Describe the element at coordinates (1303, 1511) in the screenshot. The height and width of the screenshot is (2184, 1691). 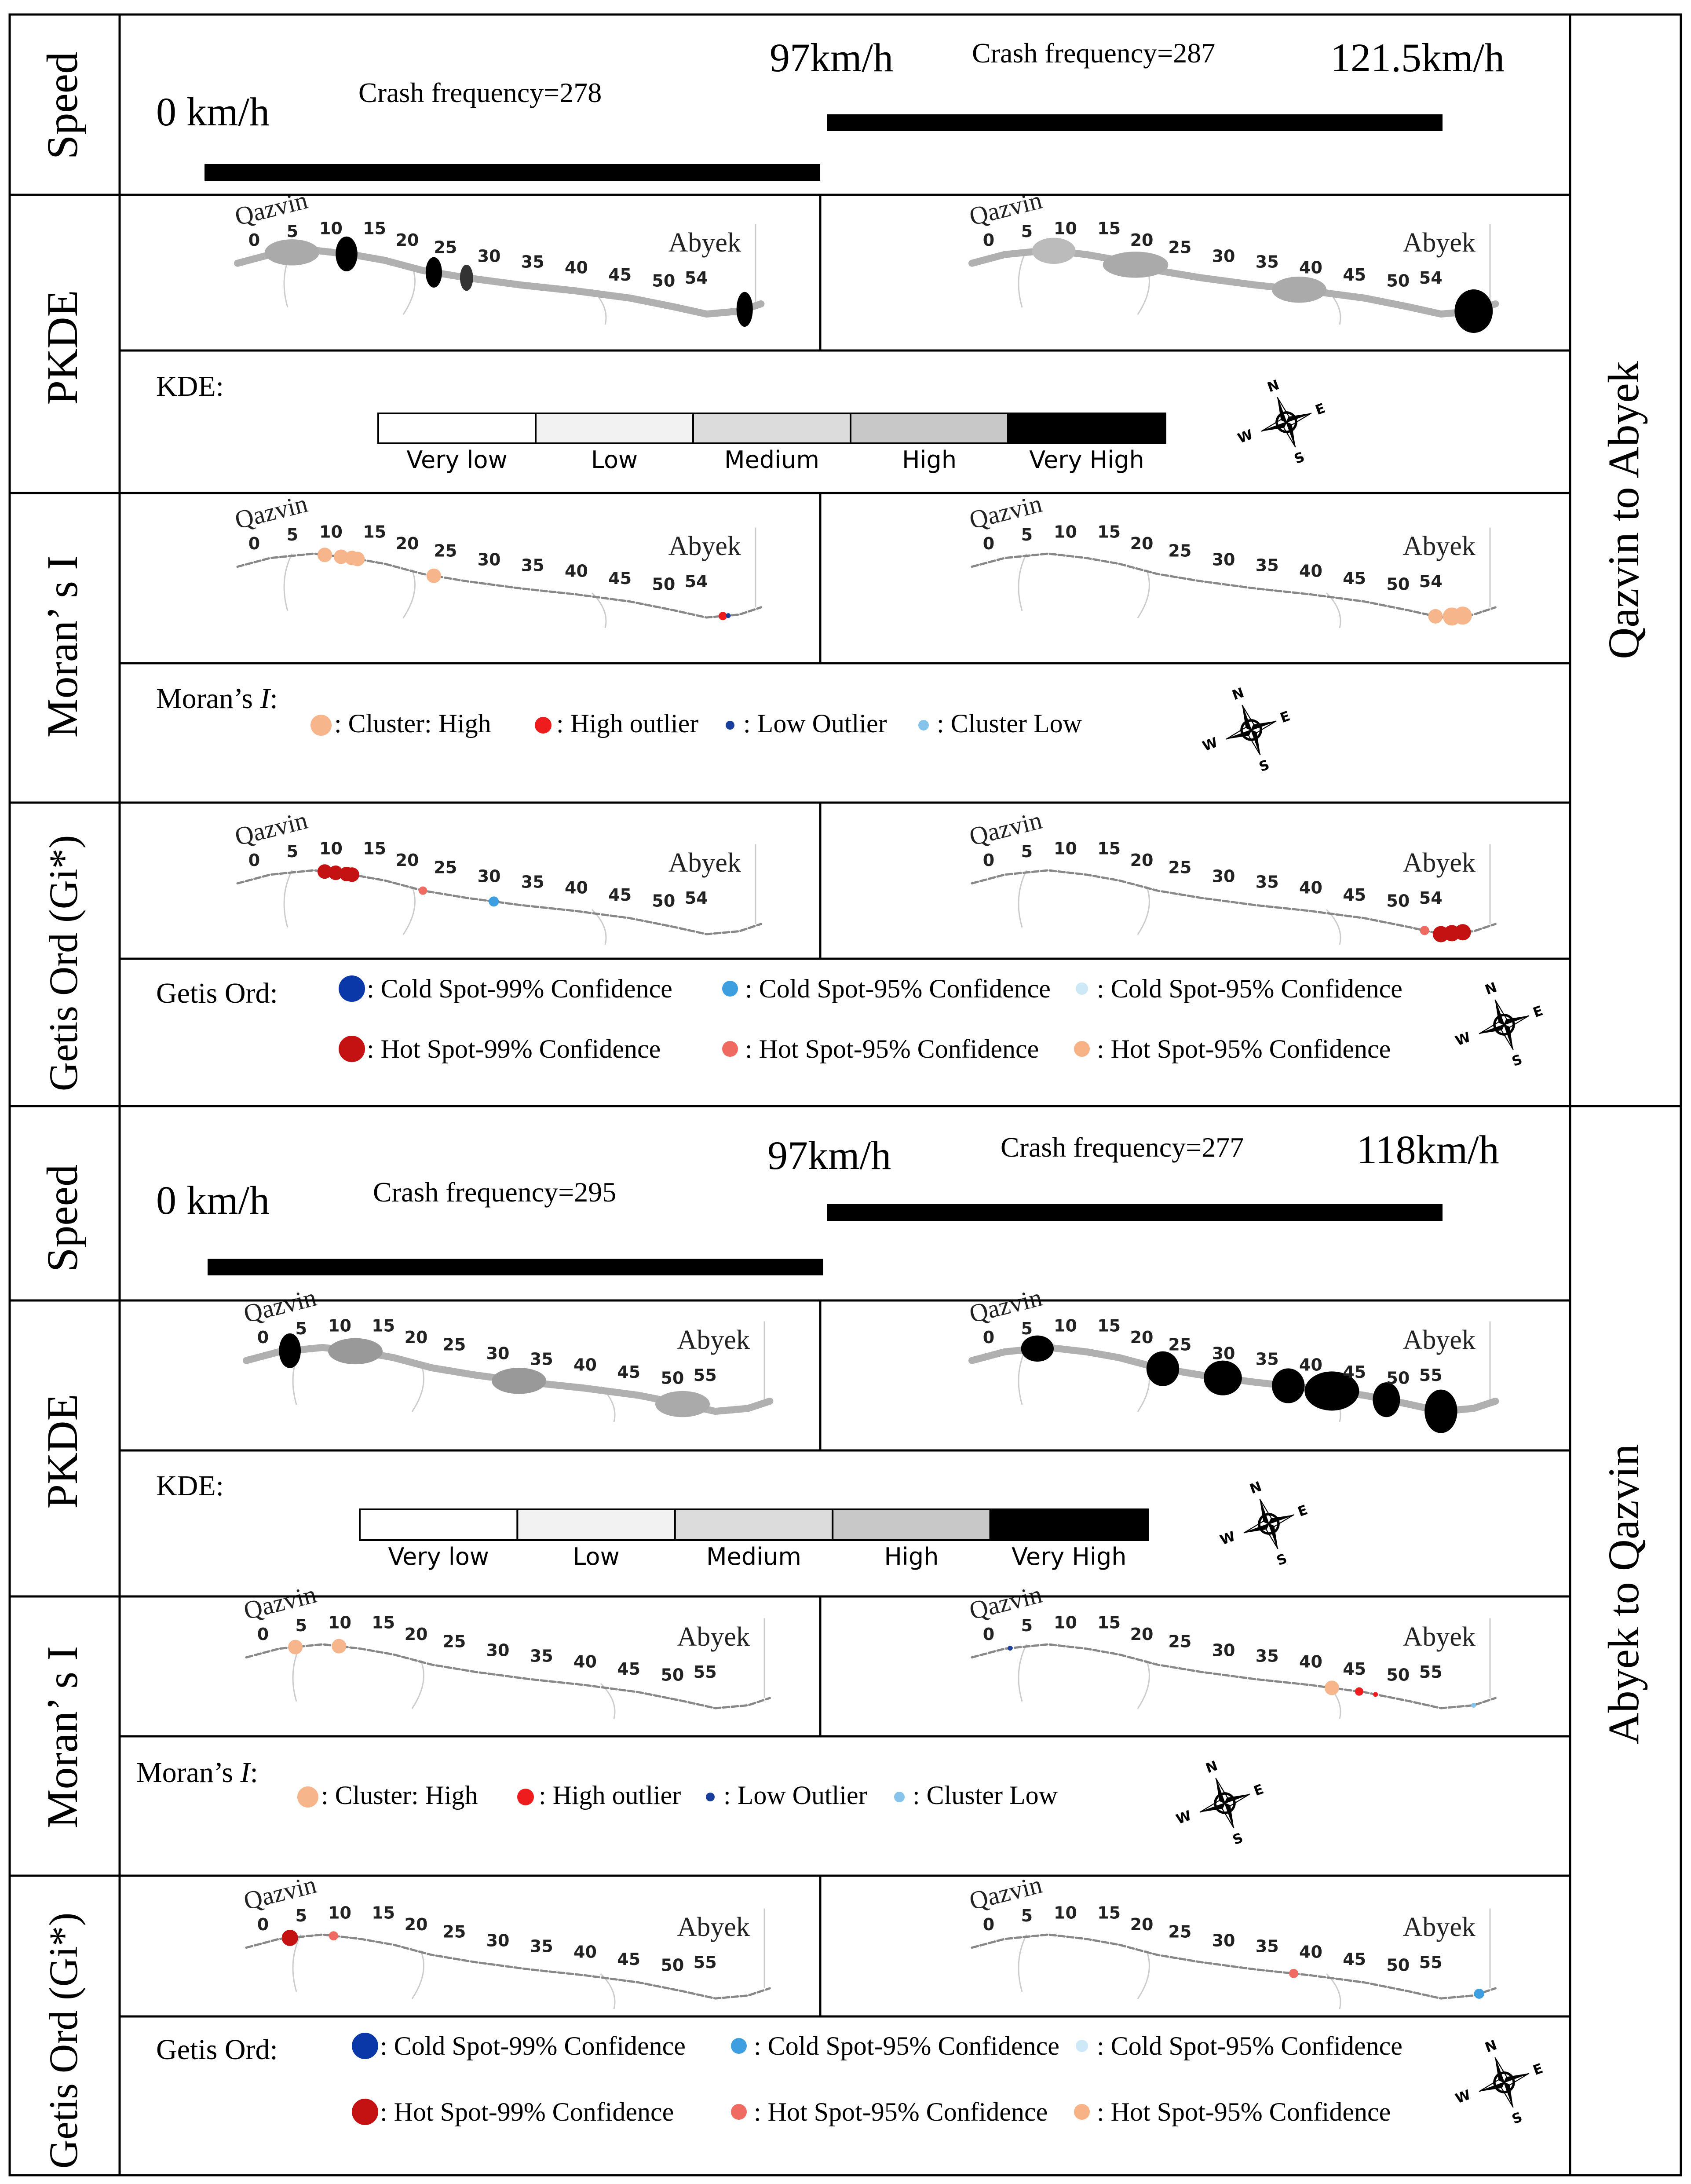
I see `compass-letter: E` at that location.